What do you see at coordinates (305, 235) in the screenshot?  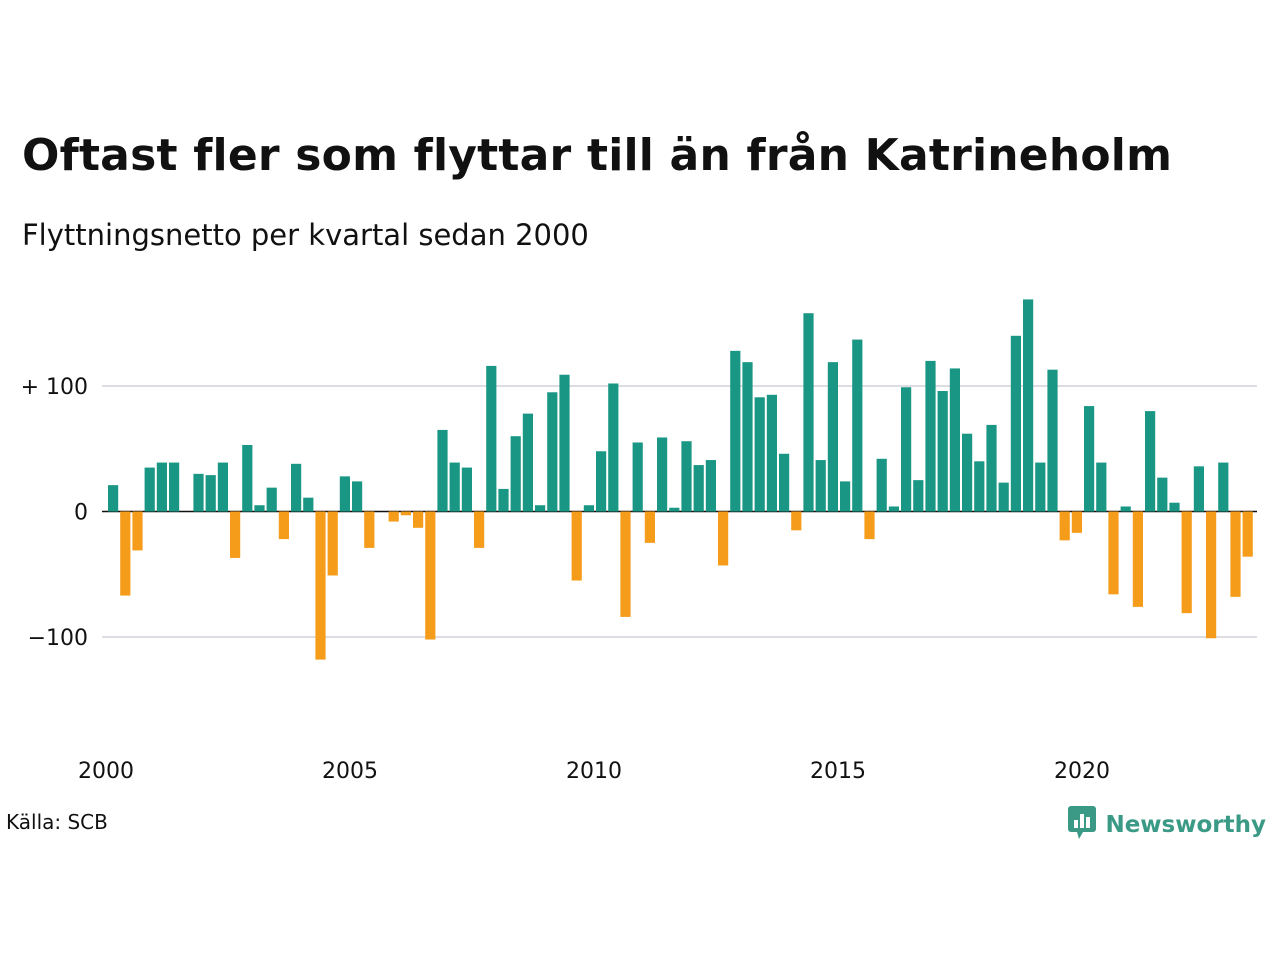 I see `chart-subtitle: Flyttningsnetto per kvartal sedan 2000` at bounding box center [305, 235].